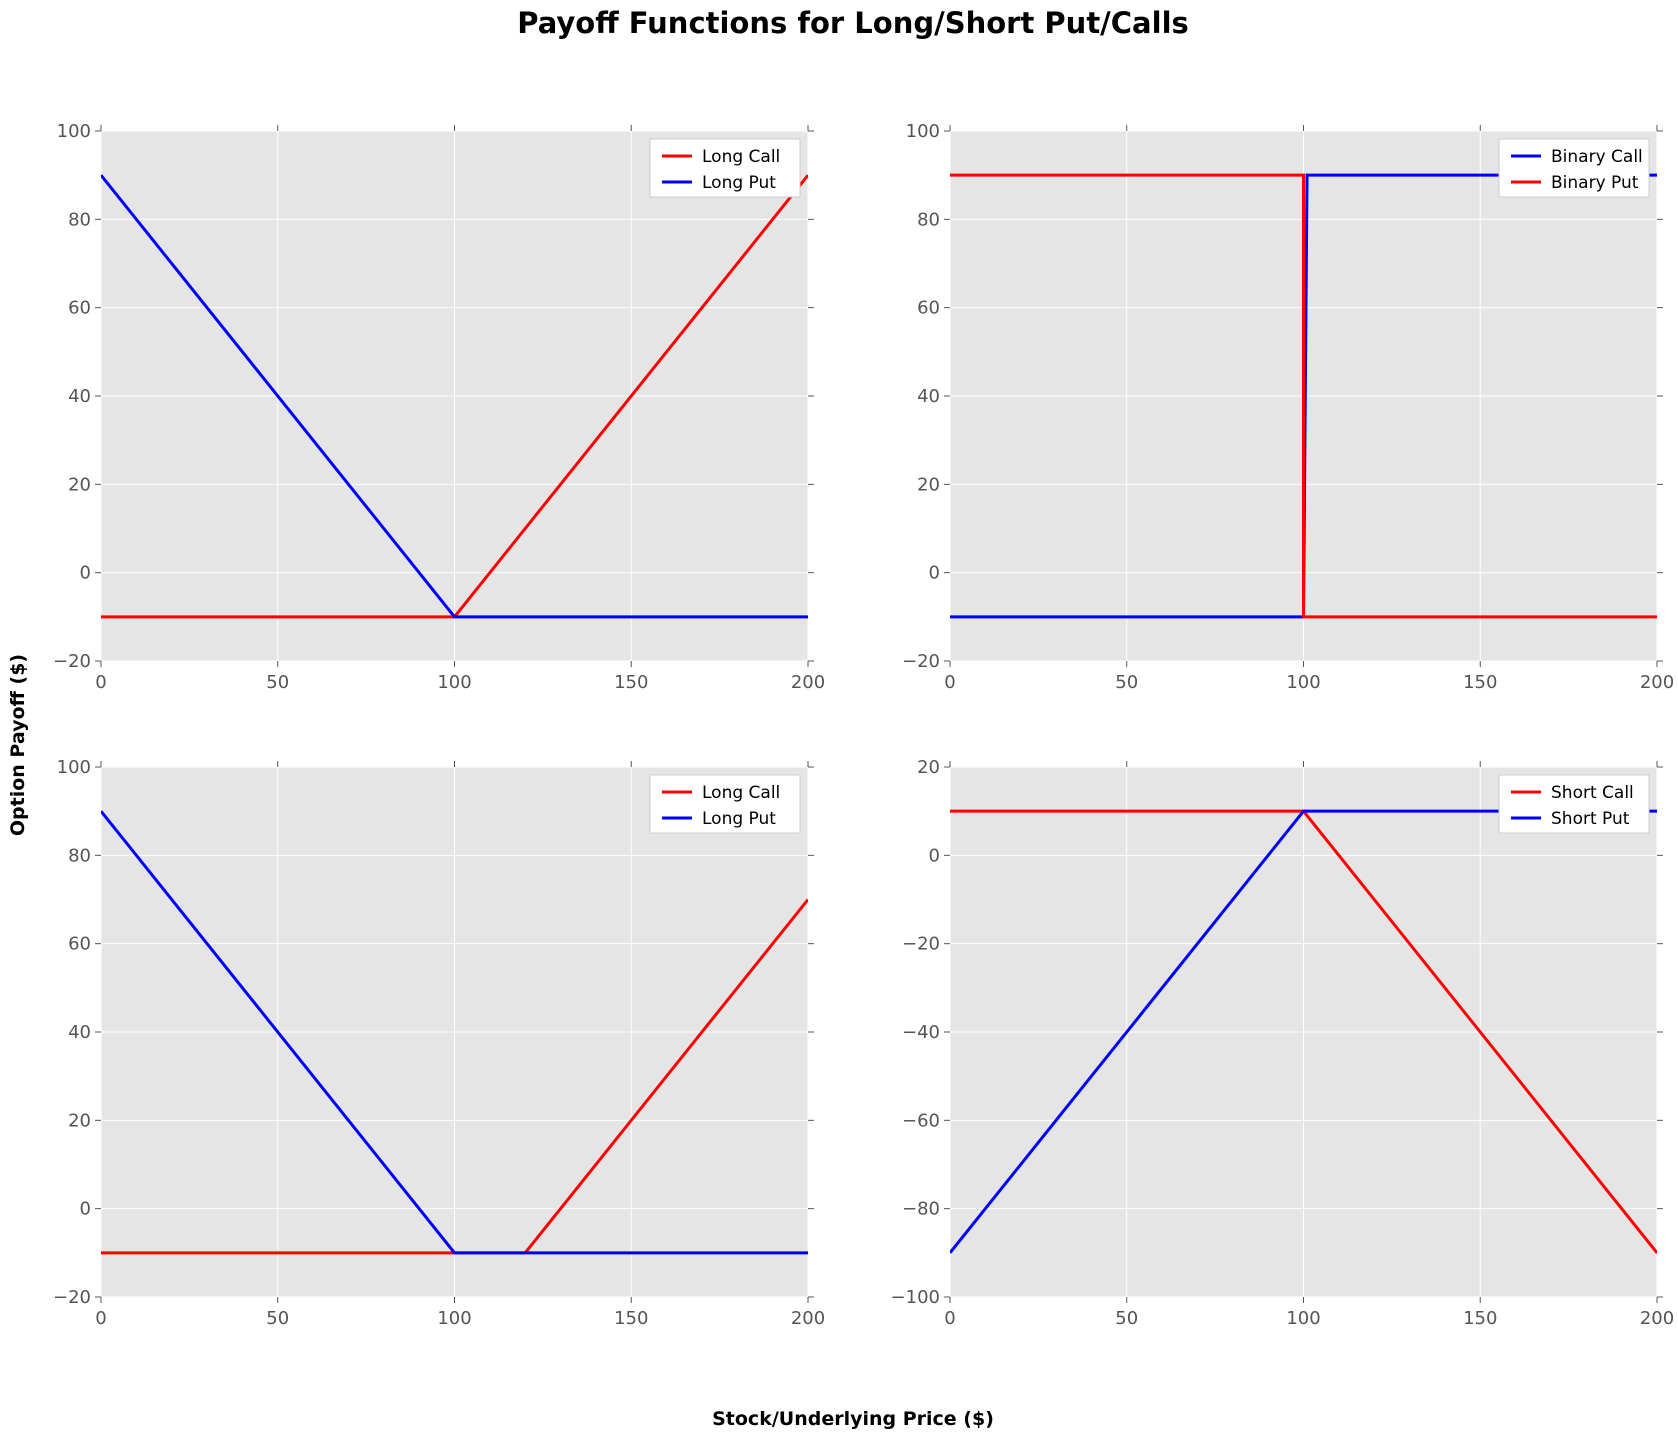  What do you see at coordinates (921, 1120) in the screenshot?
I see `y-tick-label: −60` at bounding box center [921, 1120].